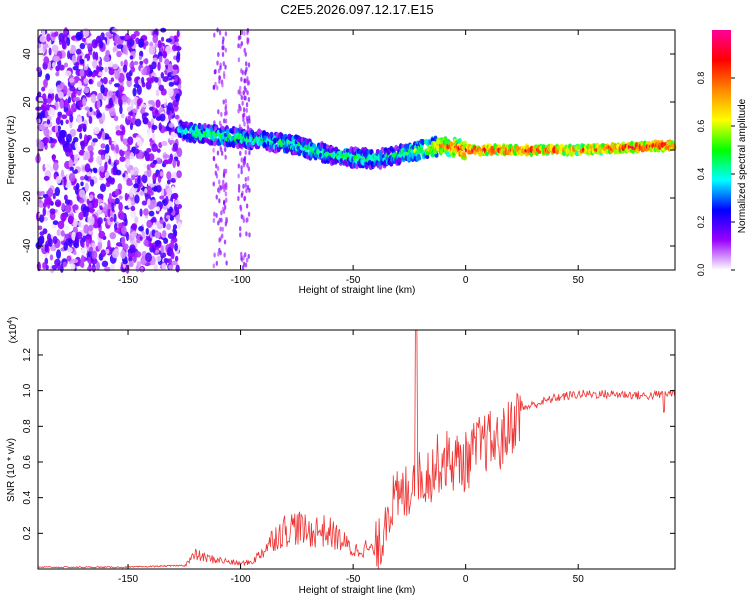  What do you see at coordinates (13, 333) in the screenshot?
I see `snr-multiplier-base: (x10` at bounding box center [13, 333].